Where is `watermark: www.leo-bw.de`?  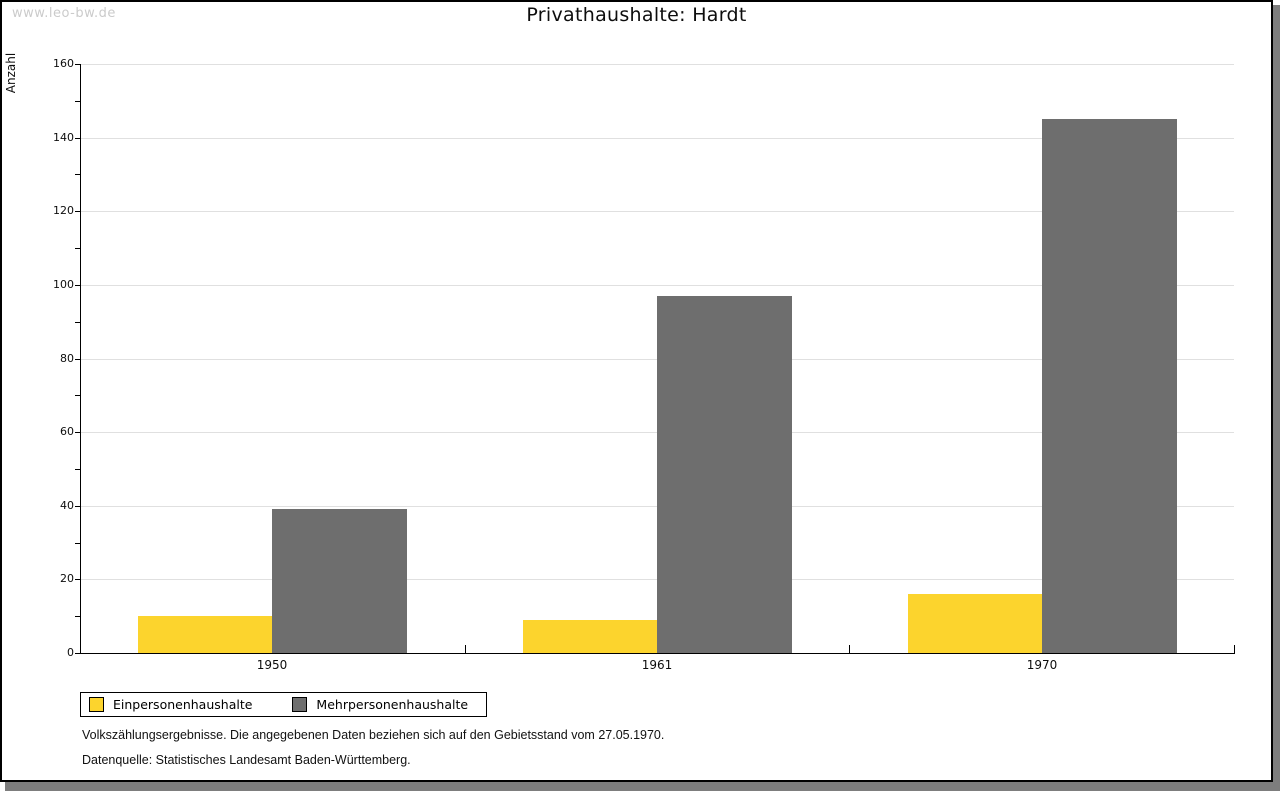
watermark: www.leo-bw.de is located at coordinates (64, 13).